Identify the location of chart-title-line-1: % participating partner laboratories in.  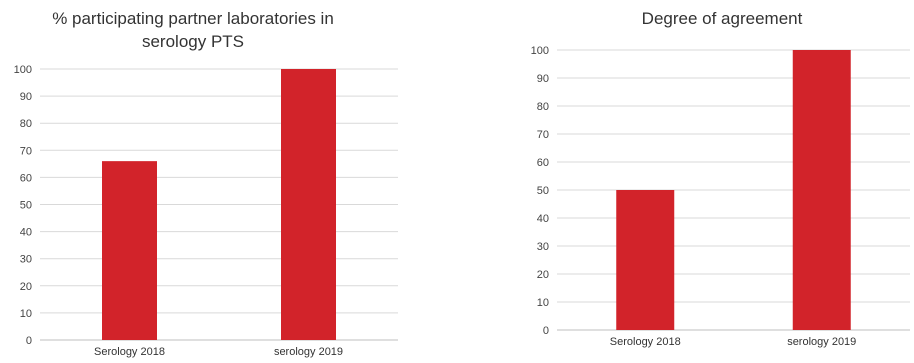
(193, 18).